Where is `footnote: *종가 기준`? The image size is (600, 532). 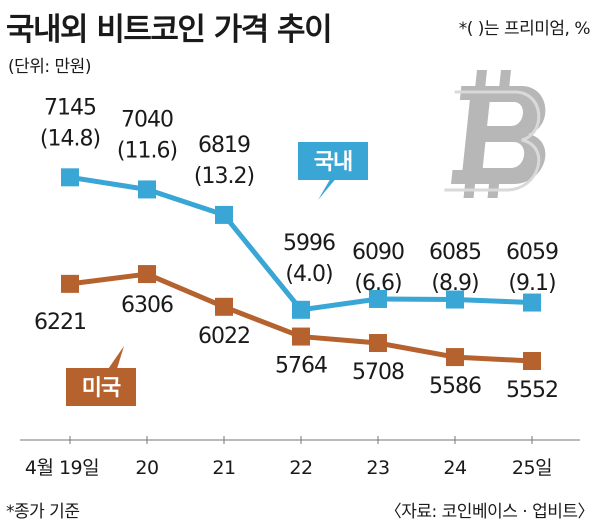
footnote: *종가 기준 is located at coordinates (43, 512).